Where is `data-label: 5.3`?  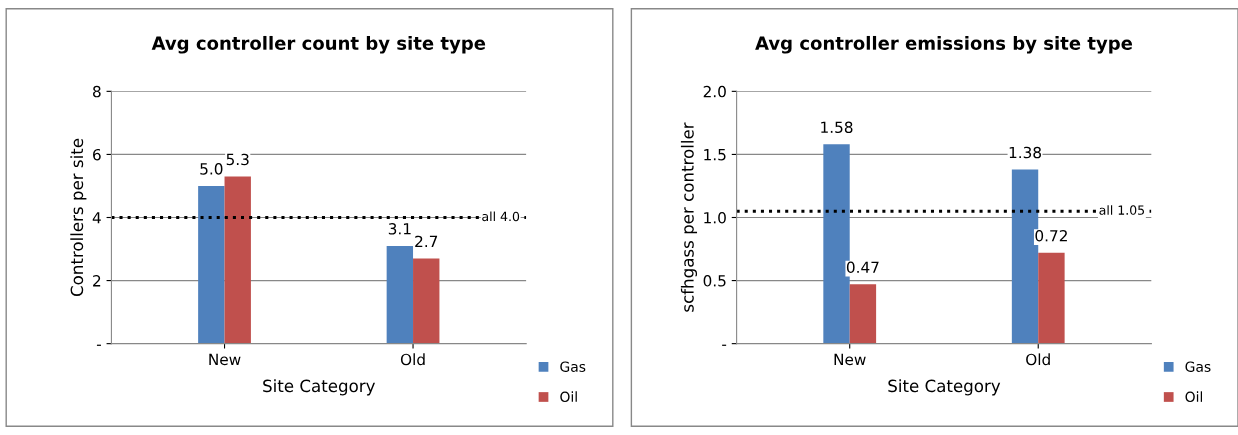
data-label: 5.3 is located at coordinates (237, 159).